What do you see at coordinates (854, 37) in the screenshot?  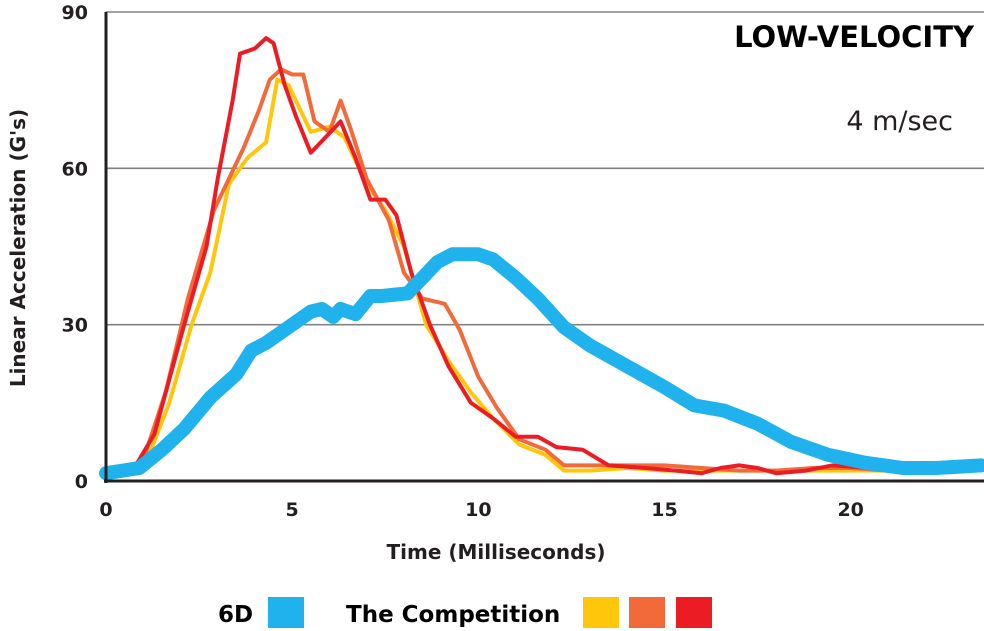 I see `chart-title: LOW-VELOCITY` at bounding box center [854, 37].